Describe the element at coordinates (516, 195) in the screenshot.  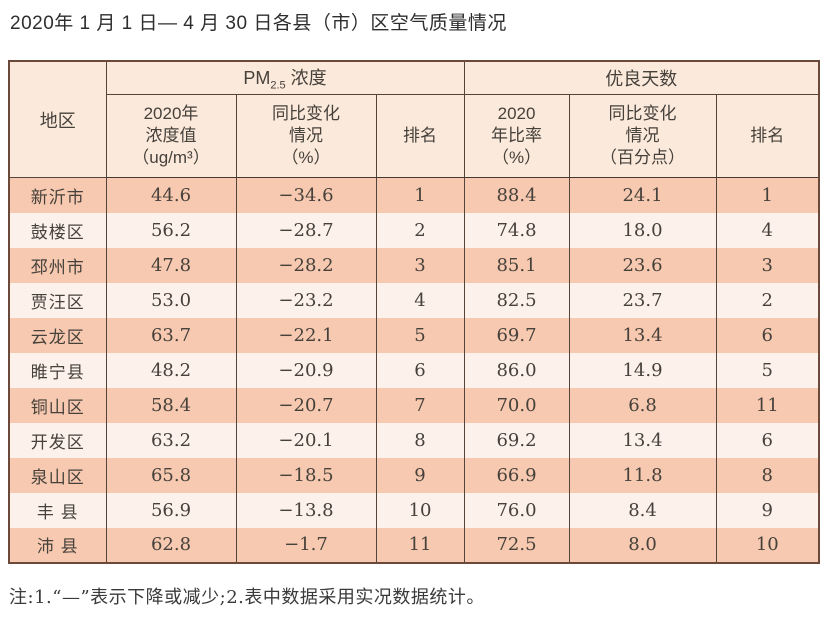
I see `cell-gd-ratio: 88.4` at that location.